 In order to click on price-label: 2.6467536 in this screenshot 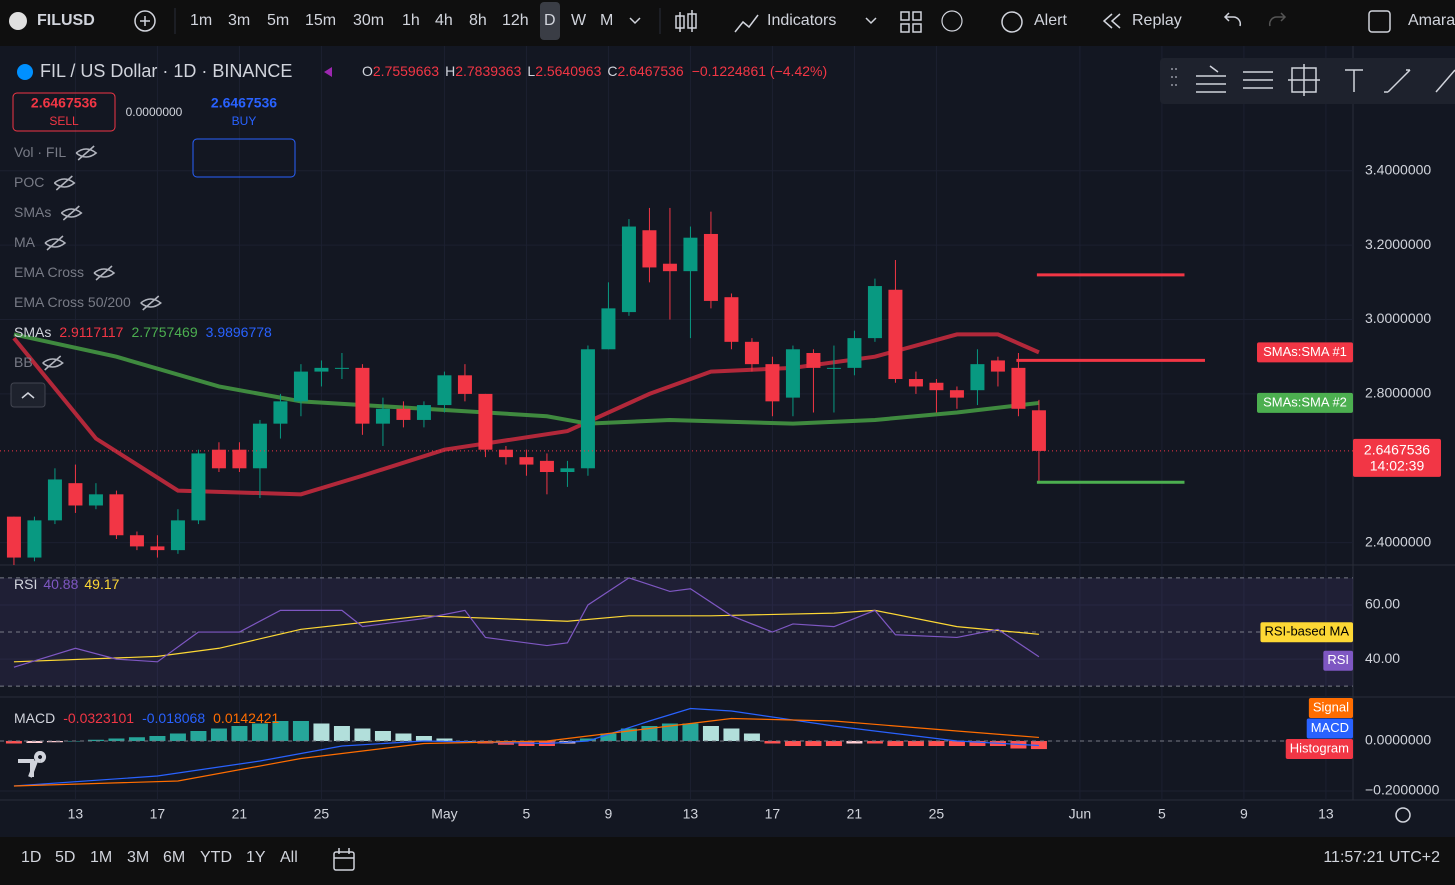, I will do `click(1397, 450)`.